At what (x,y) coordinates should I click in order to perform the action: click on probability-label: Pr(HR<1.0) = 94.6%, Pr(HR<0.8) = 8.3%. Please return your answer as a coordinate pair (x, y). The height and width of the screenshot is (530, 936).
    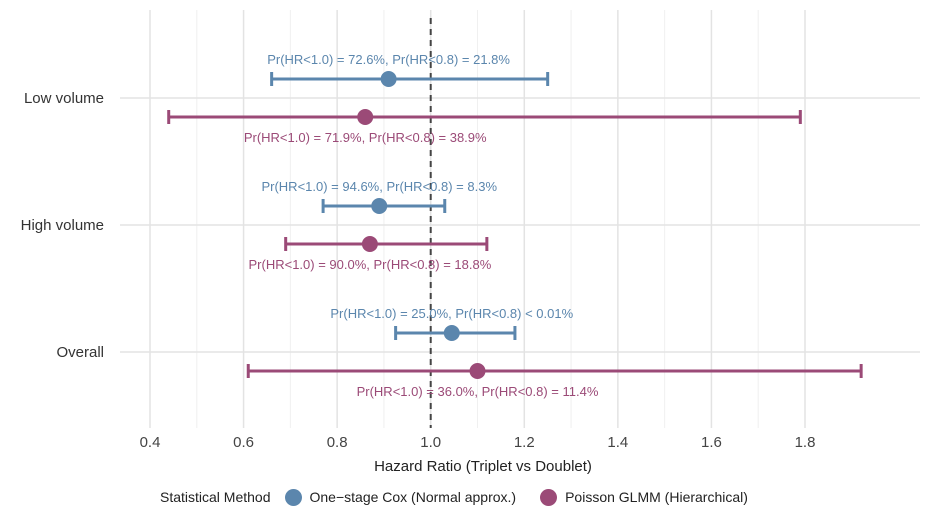
    Looking at the image, I should click on (379, 186).